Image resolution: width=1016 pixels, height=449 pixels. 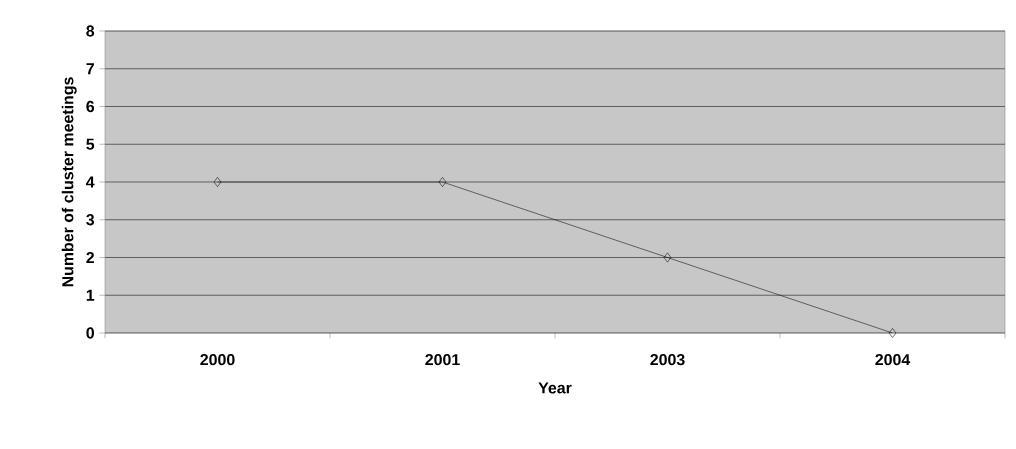 What do you see at coordinates (69, 182) in the screenshot?
I see `y-axis-title: Number of cluster meetings` at bounding box center [69, 182].